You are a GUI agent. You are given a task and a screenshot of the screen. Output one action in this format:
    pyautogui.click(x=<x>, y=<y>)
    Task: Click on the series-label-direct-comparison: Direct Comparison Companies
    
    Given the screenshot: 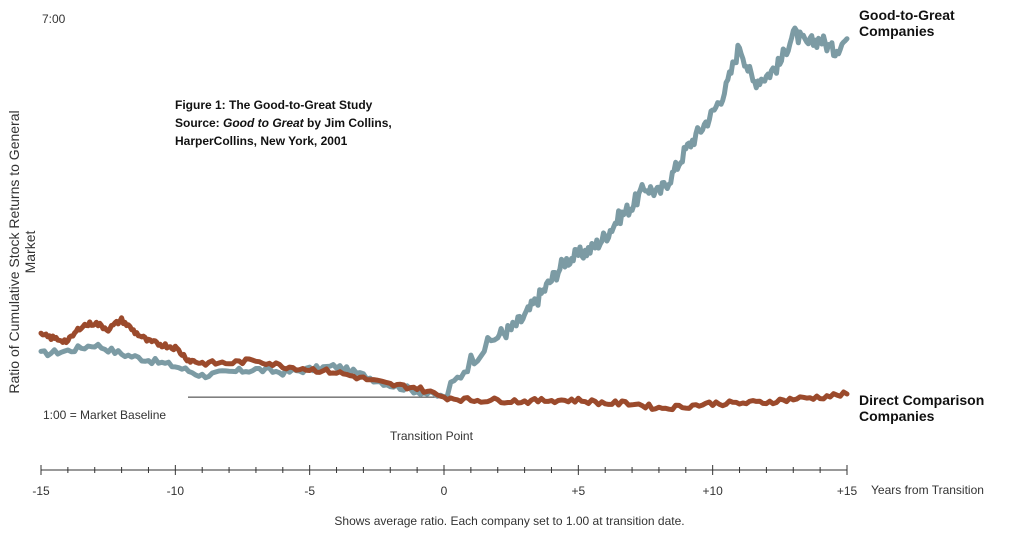 What is the action you would take?
    pyautogui.click(x=921, y=408)
    